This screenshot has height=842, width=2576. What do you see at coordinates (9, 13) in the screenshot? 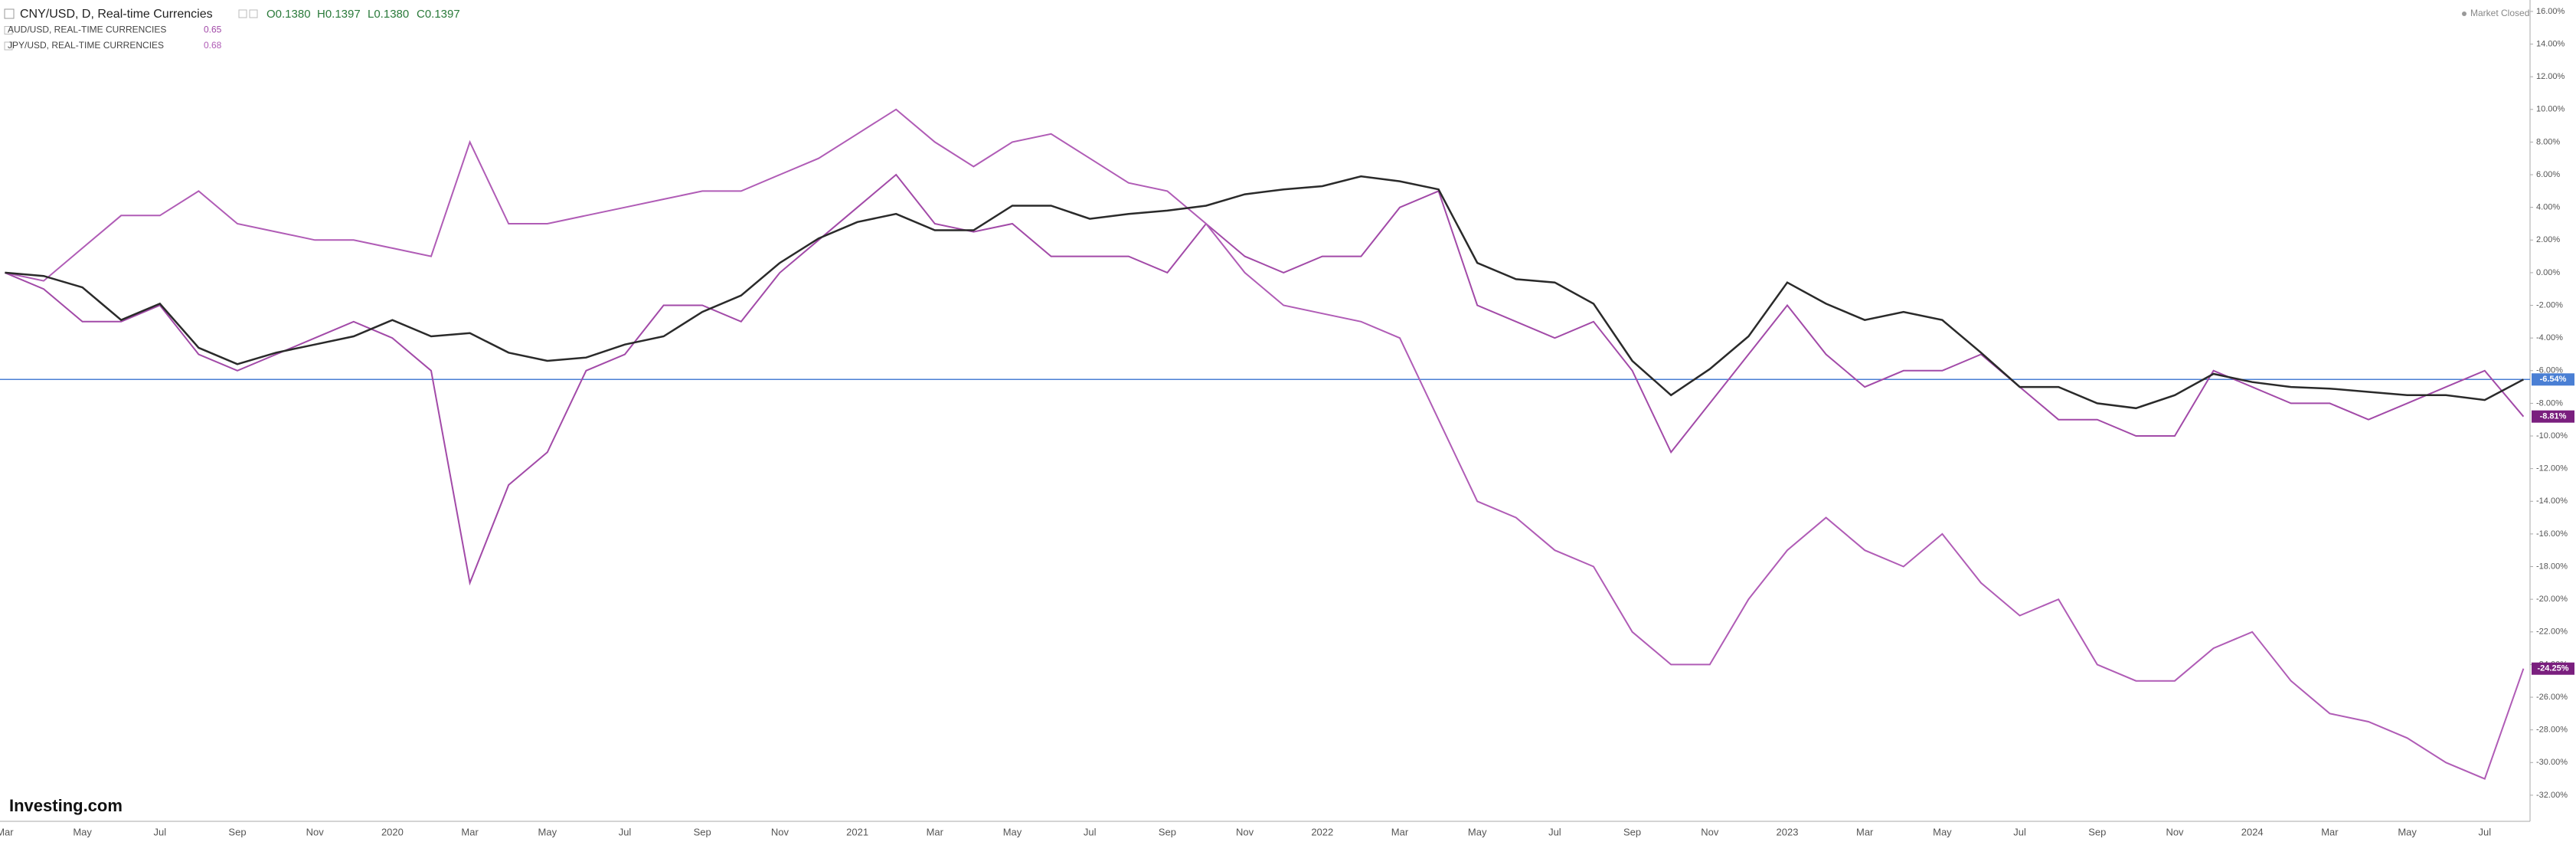
I see `collapse-icon` at bounding box center [9, 13].